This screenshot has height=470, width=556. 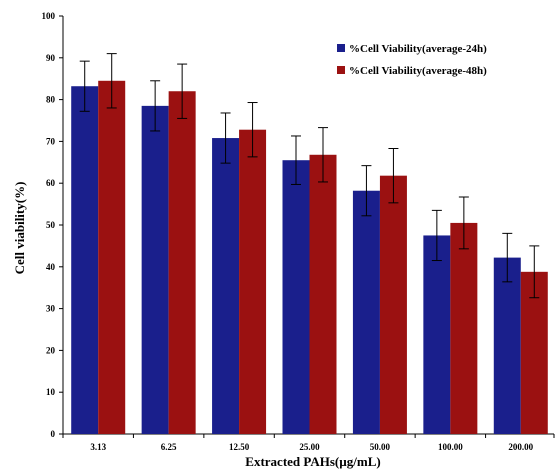 What do you see at coordinates (51, 58) in the screenshot?
I see `y-tick-label: 90` at bounding box center [51, 58].